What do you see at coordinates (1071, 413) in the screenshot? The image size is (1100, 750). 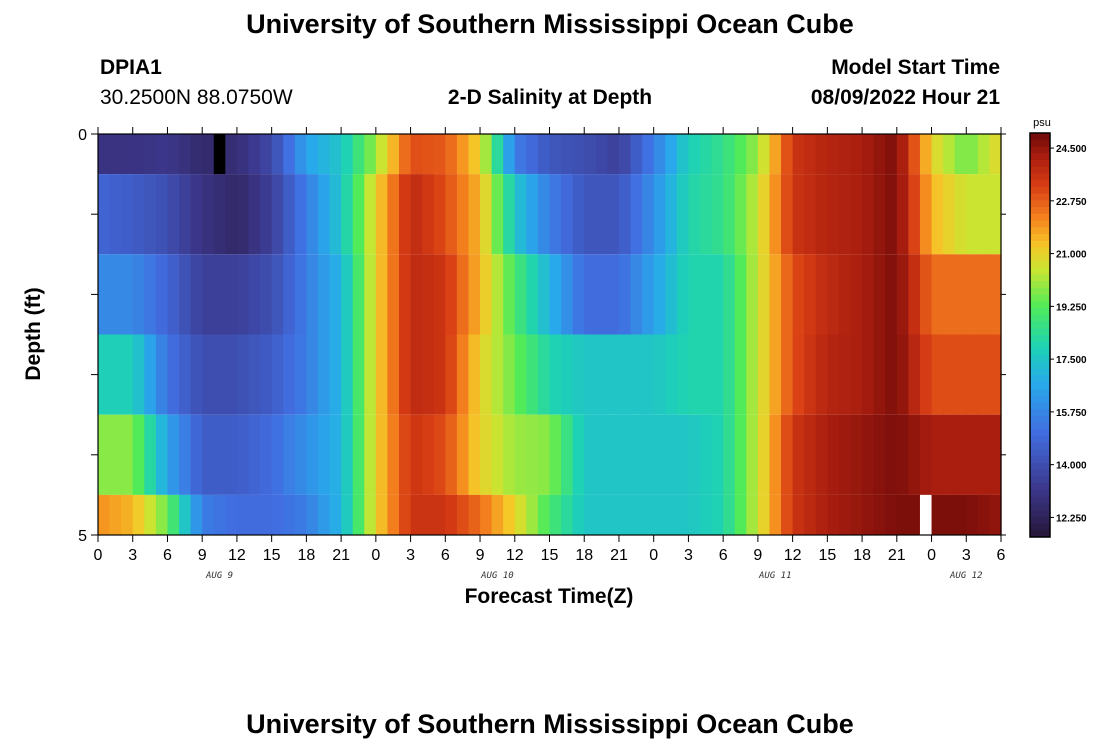 I see `colorbar-tick-label: 15.750` at bounding box center [1071, 413].